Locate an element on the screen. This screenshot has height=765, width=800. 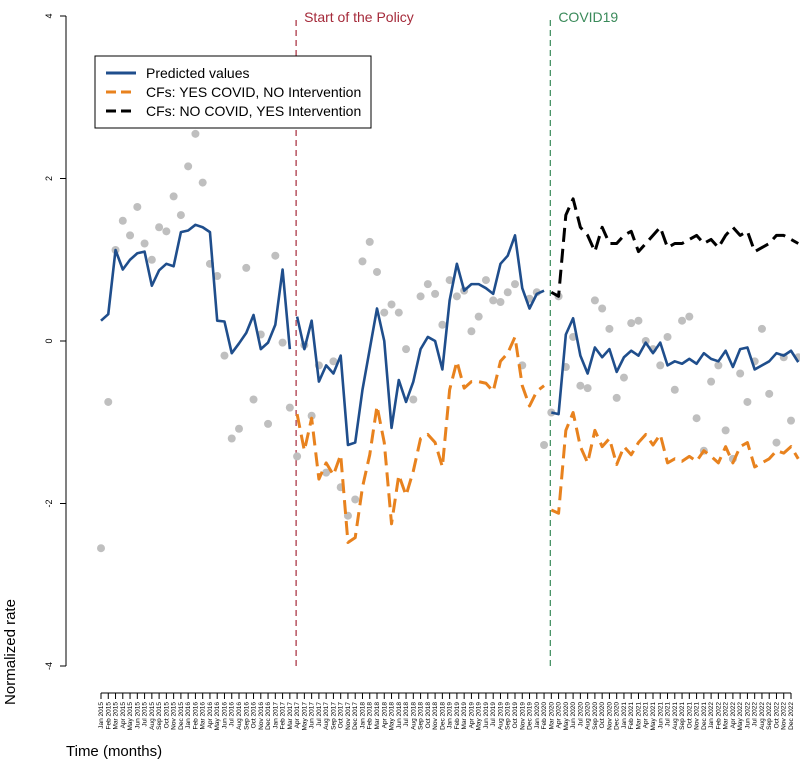
x-tick-label: Sep 2015 is located at coordinates (159, 716).